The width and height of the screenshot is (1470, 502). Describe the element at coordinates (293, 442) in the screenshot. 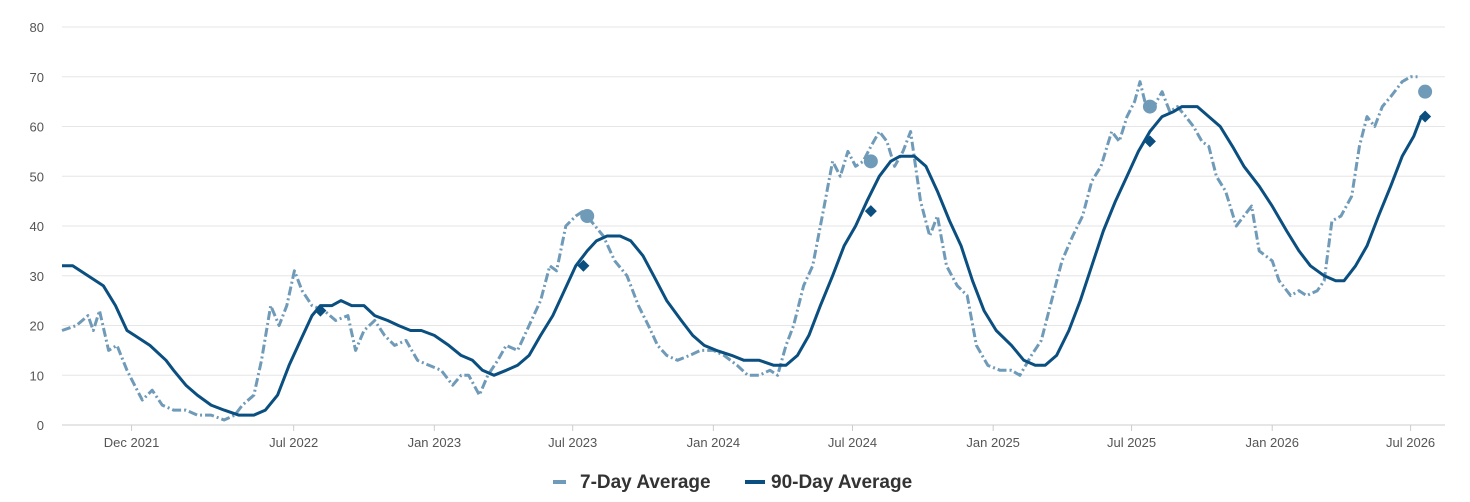

I see `x-tick-label: Jul 2022` at that location.